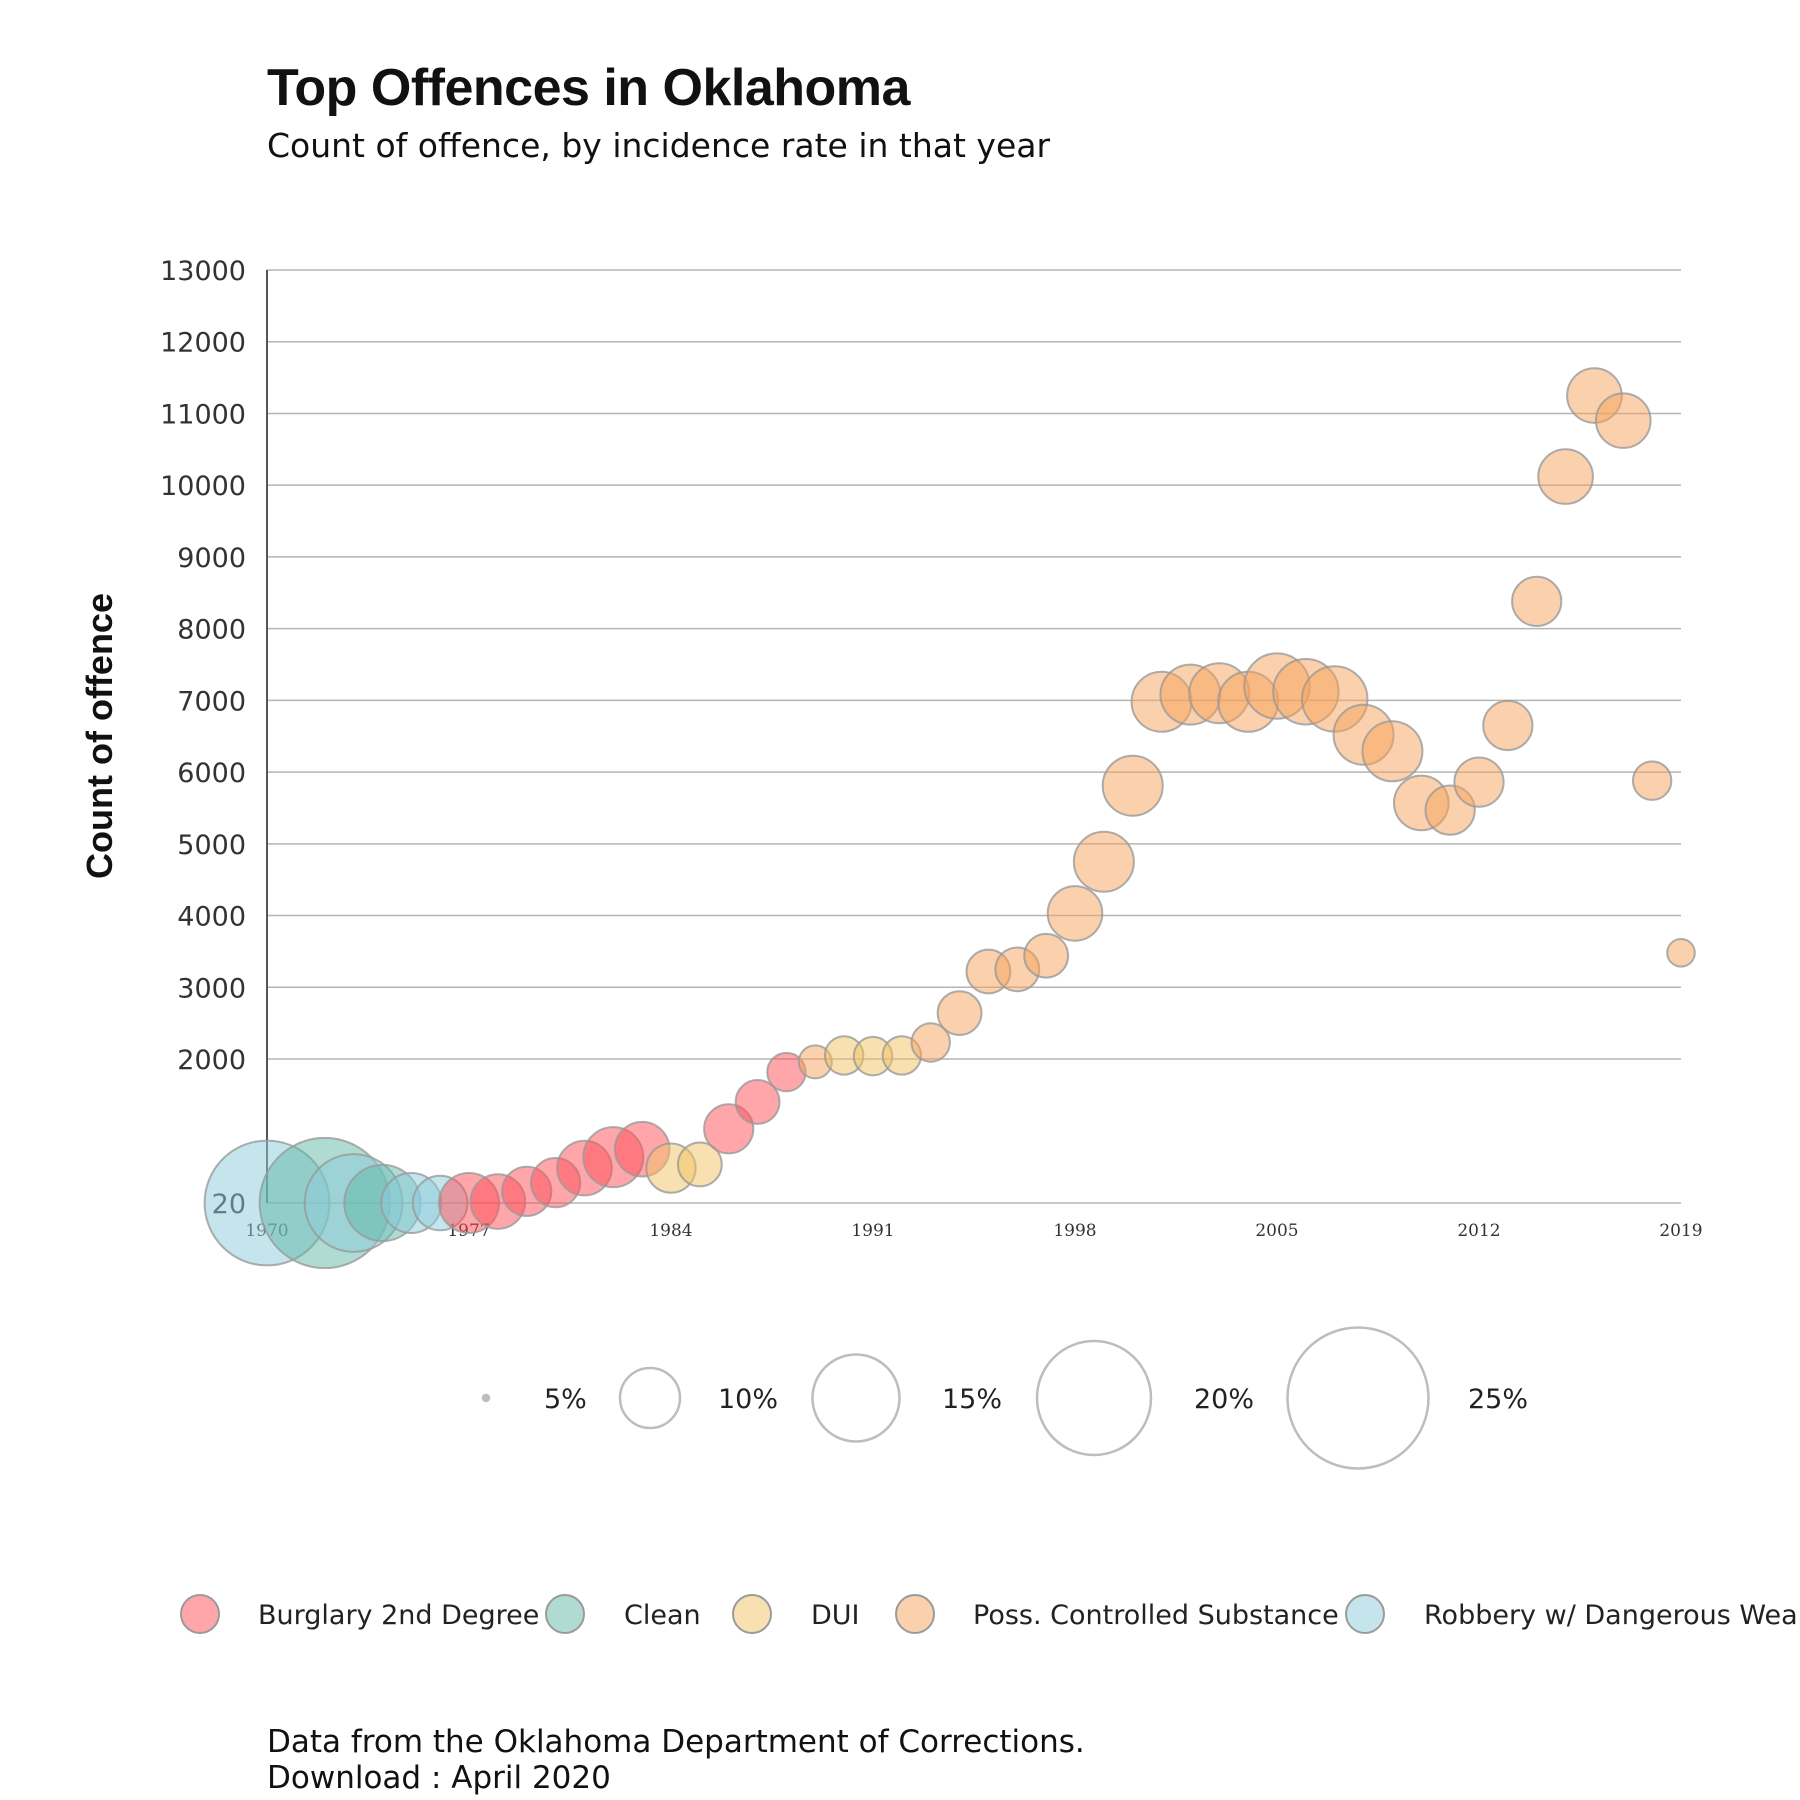 Image resolution: width=1800 pixels, height=1800 pixels. I want to click on size-legend-label: 15%, so click(972, 1399).